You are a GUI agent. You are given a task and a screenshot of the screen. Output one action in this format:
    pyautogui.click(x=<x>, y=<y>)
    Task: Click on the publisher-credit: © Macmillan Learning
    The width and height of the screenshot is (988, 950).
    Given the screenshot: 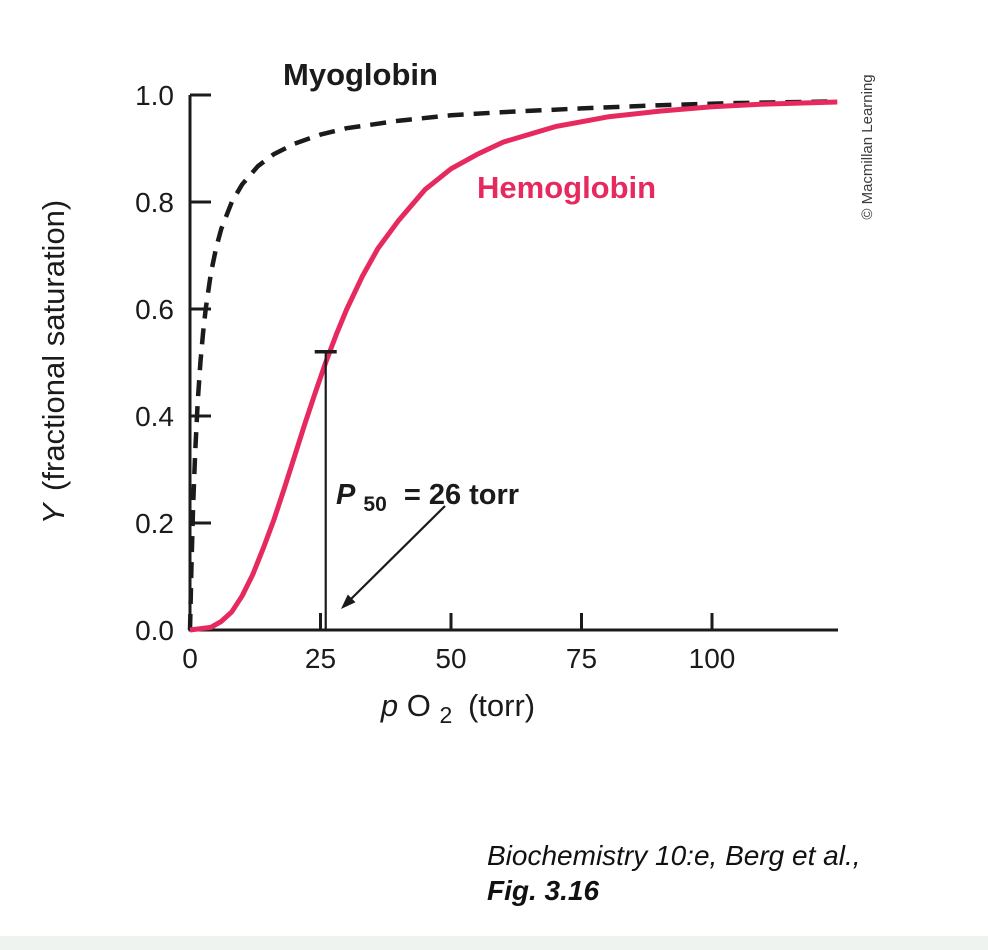 What is the action you would take?
    pyautogui.click(x=867, y=146)
    